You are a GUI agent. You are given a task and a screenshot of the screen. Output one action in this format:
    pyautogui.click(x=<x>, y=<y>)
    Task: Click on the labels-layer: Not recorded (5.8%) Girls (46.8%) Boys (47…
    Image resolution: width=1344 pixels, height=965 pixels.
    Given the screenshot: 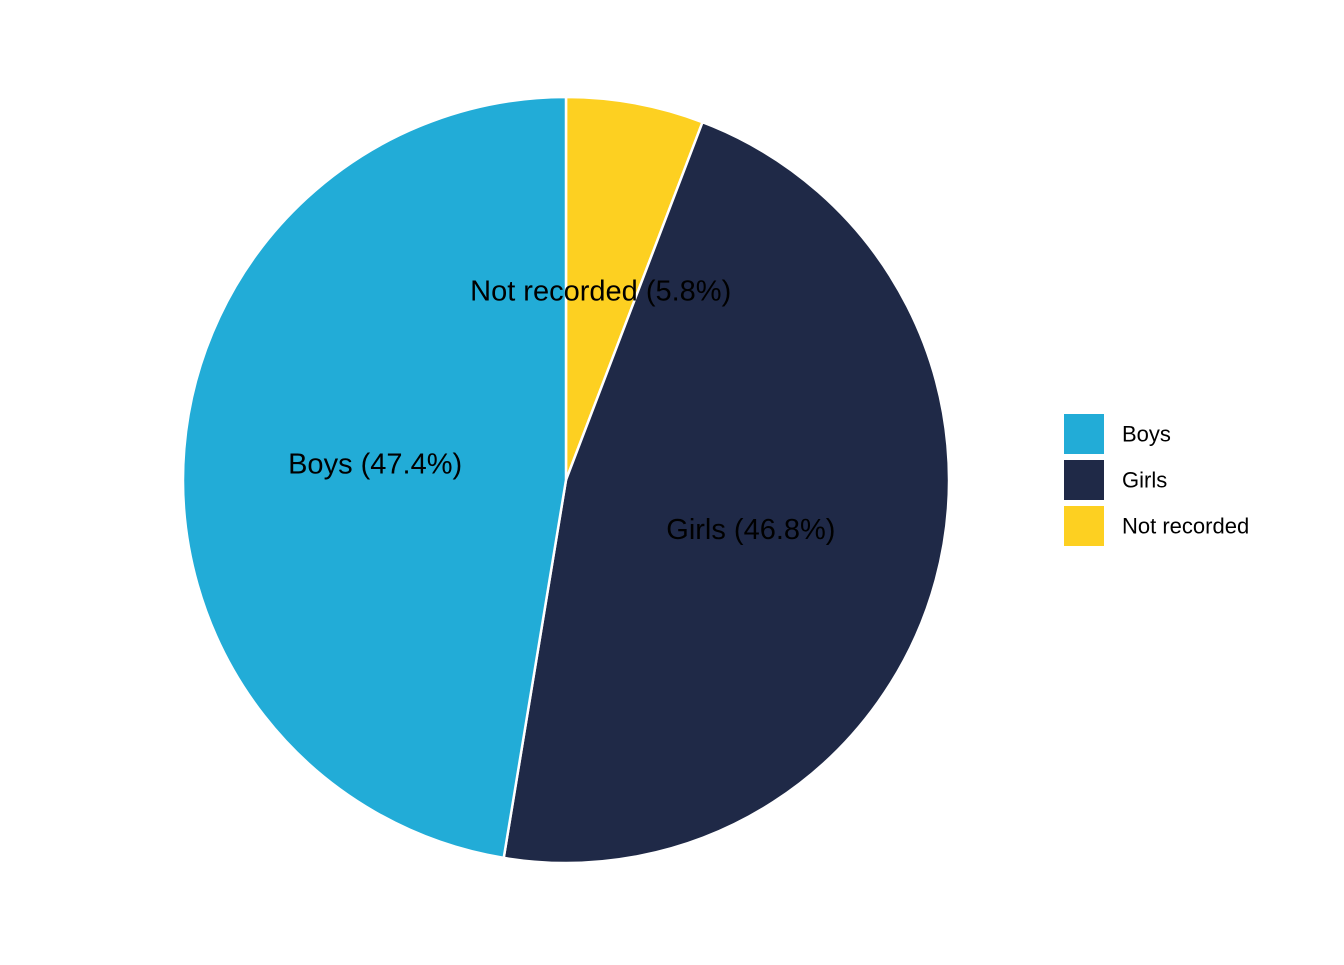 What is the action you would take?
    pyautogui.click(x=561, y=411)
    